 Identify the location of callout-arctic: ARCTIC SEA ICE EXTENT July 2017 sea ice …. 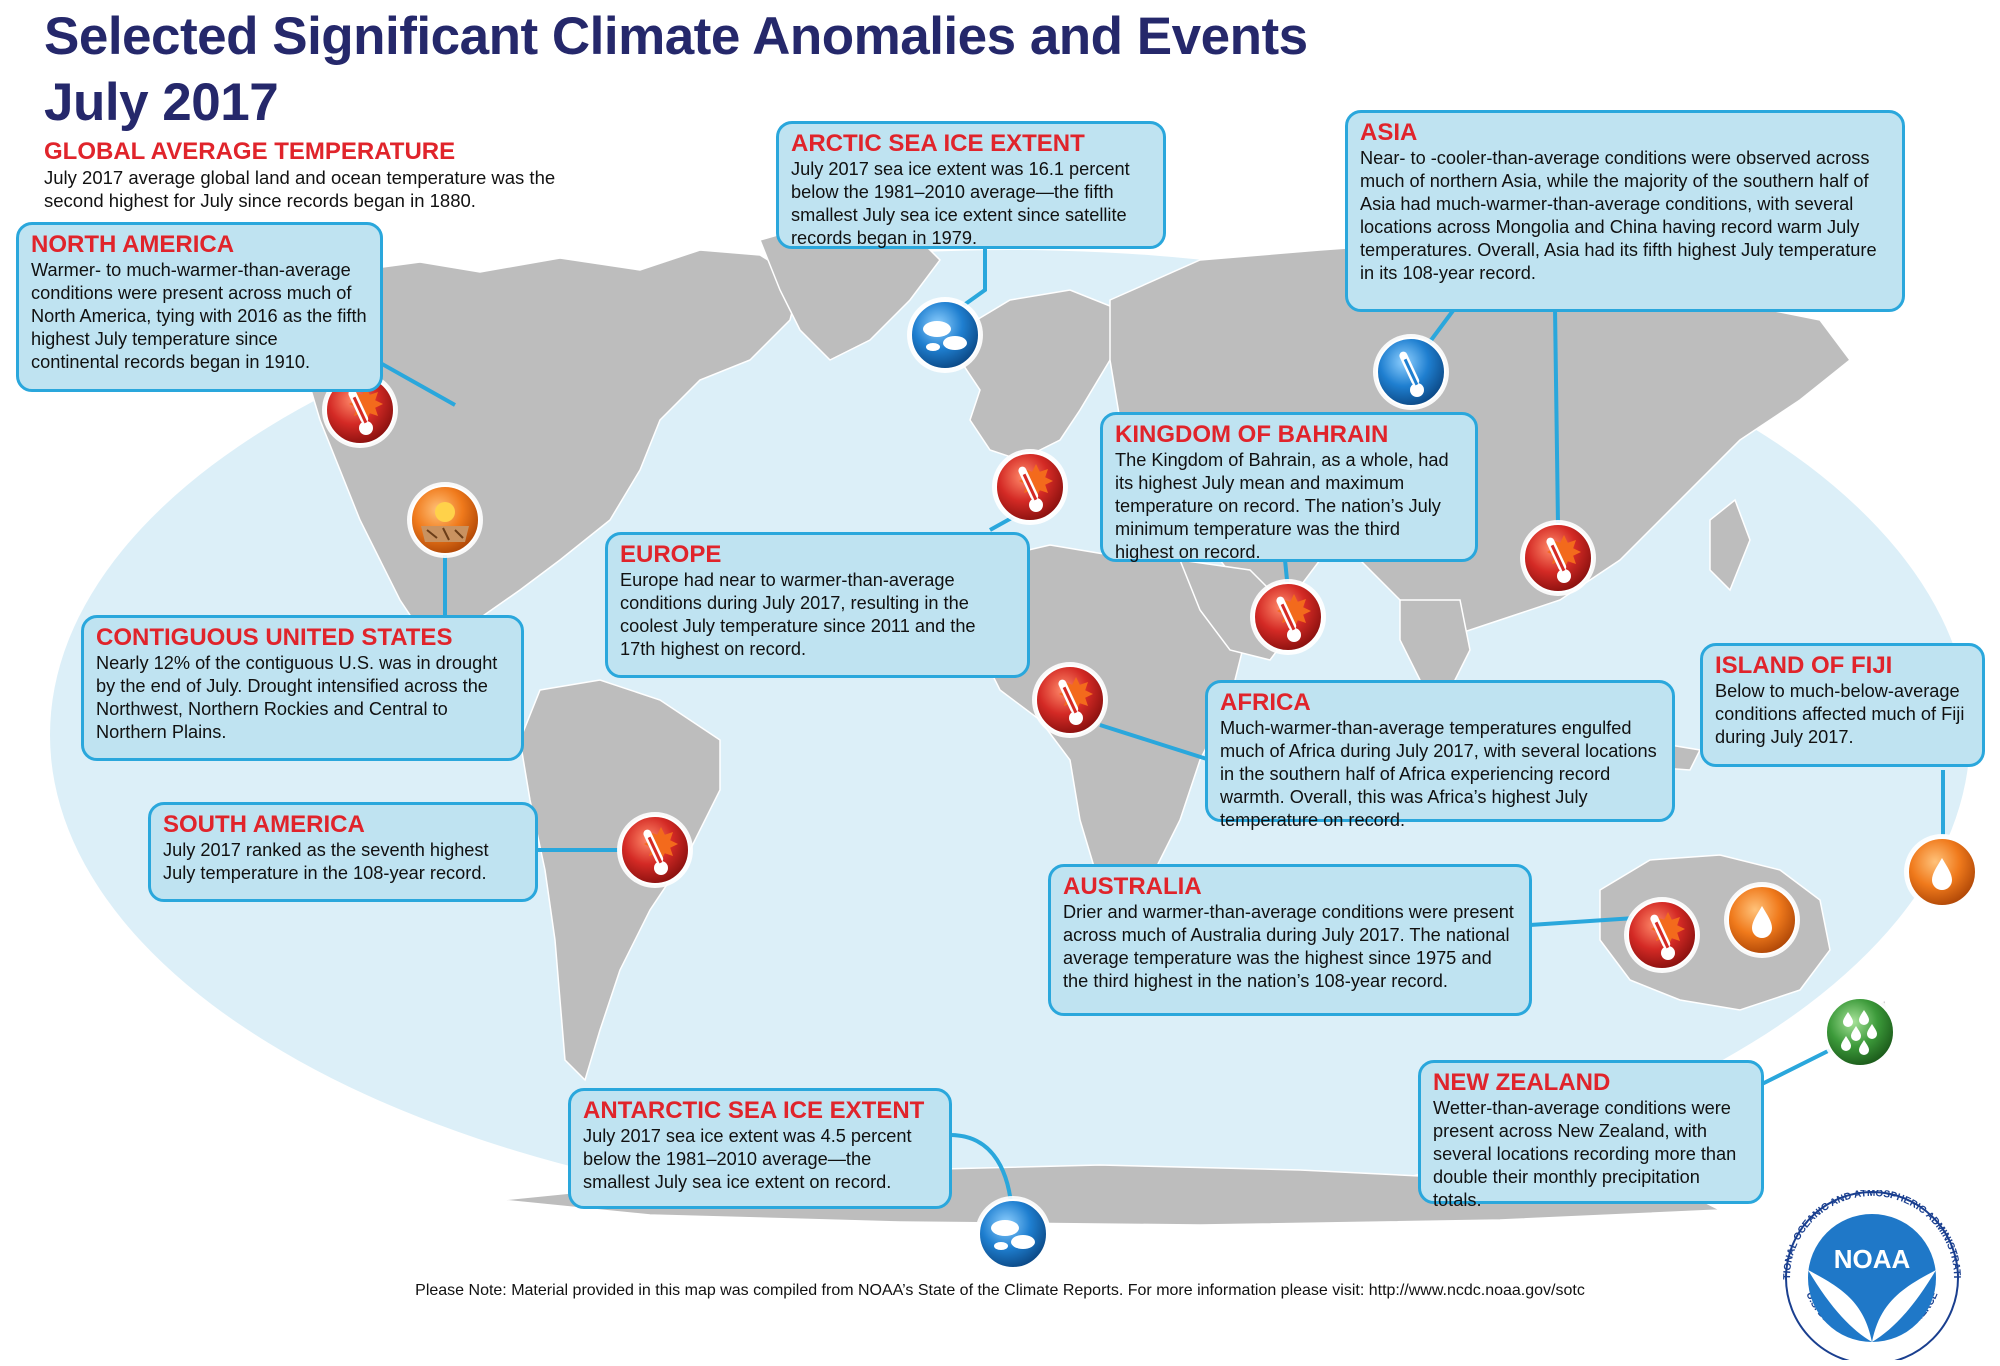
(971, 185).